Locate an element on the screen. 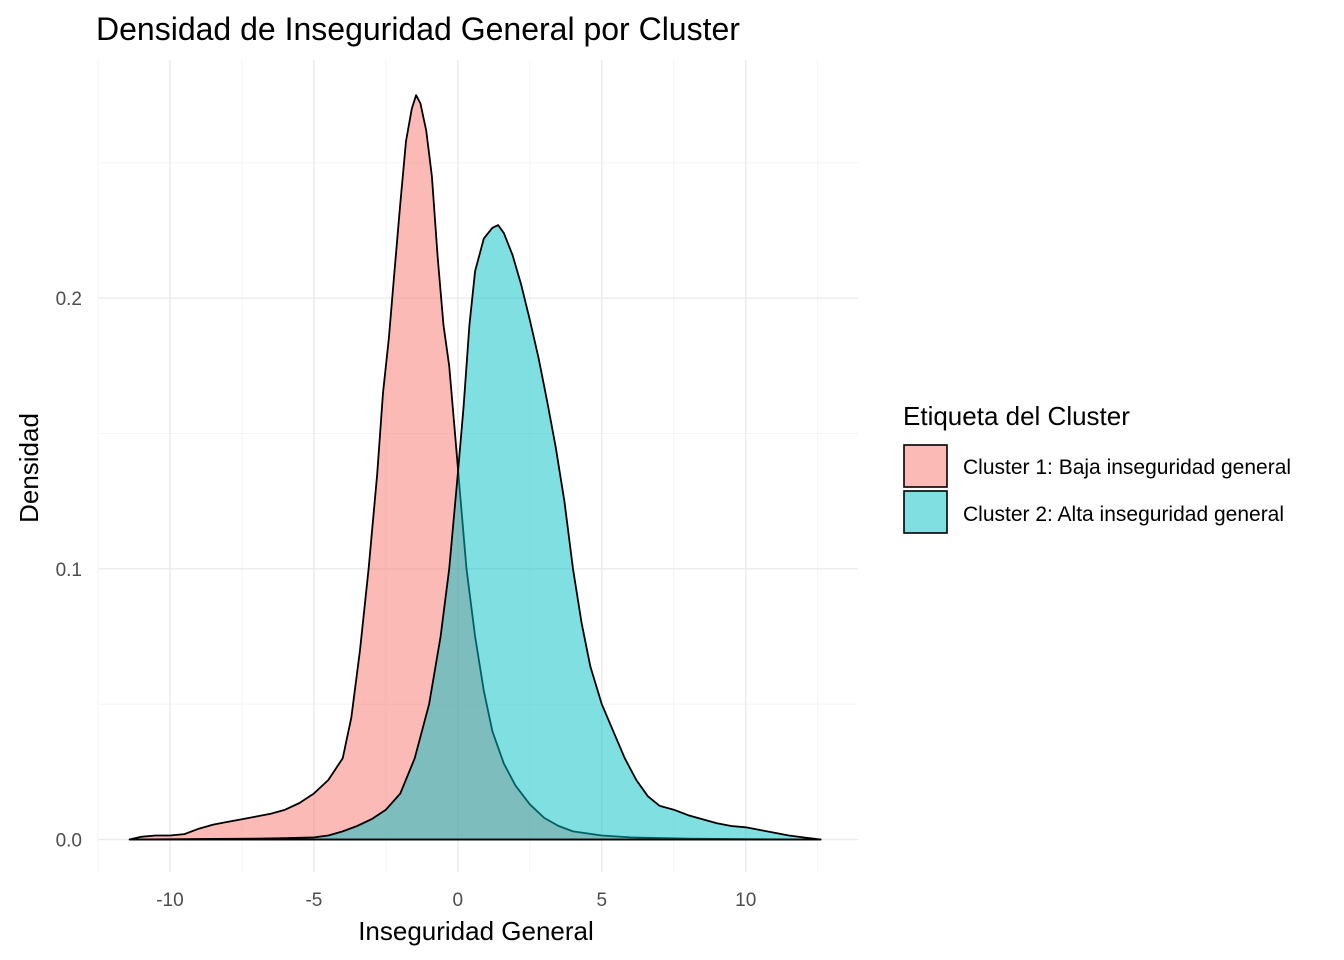  y-tick-label: 0.1 is located at coordinates (69, 570).